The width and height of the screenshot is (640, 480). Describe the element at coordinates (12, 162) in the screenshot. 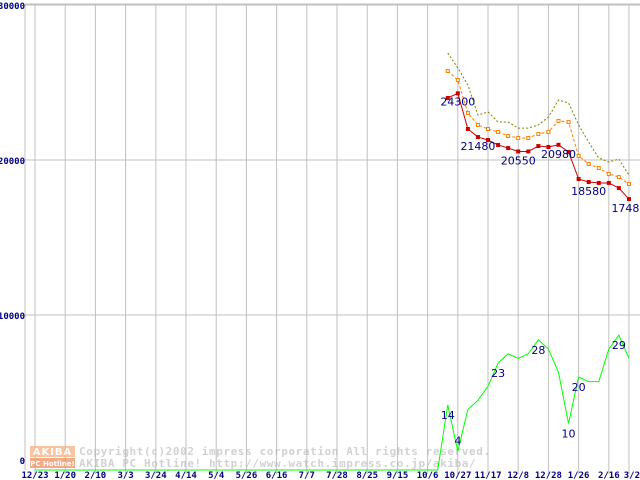

I see `y-tick-label: 20000` at that location.